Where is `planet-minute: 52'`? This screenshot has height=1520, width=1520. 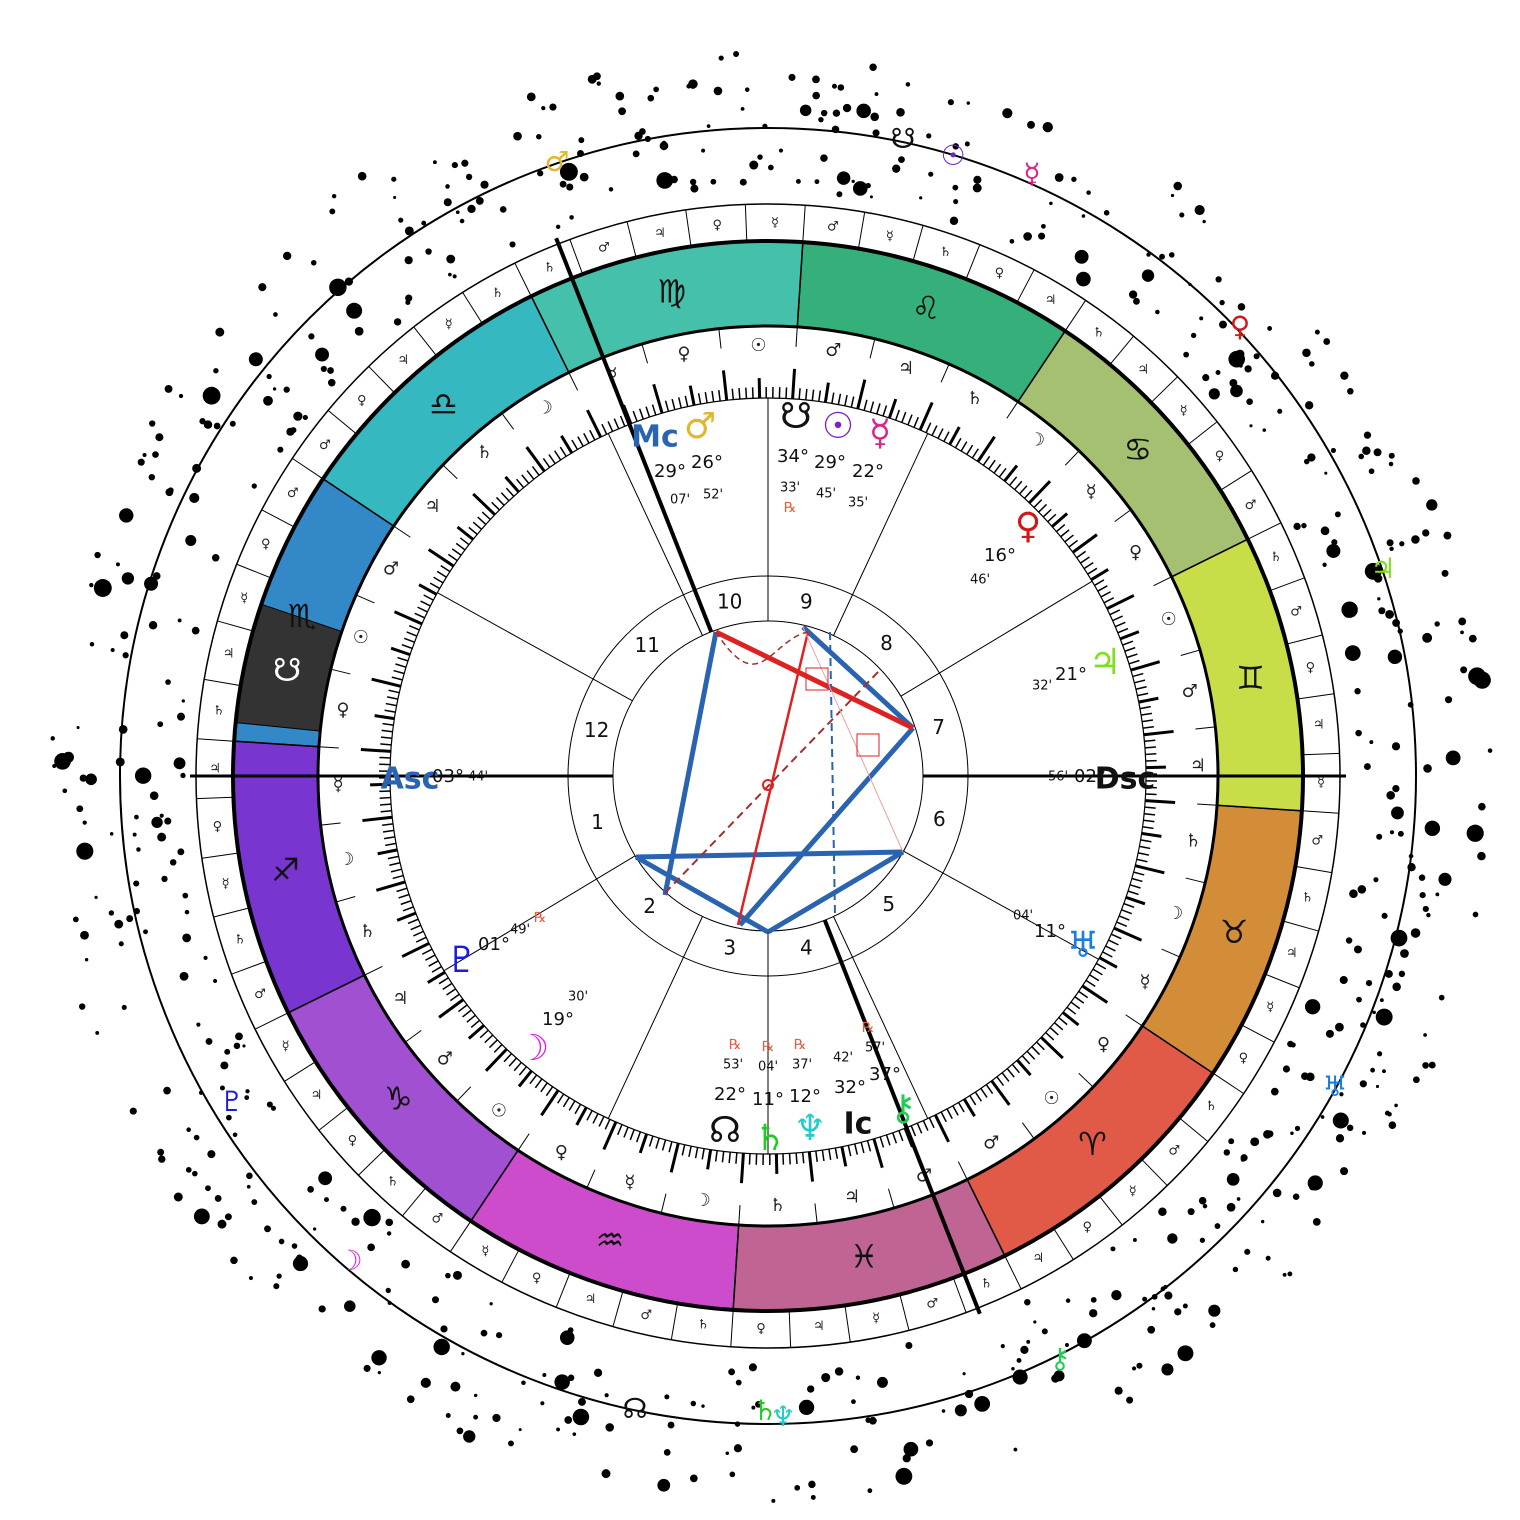 planet-minute: 52' is located at coordinates (713, 495).